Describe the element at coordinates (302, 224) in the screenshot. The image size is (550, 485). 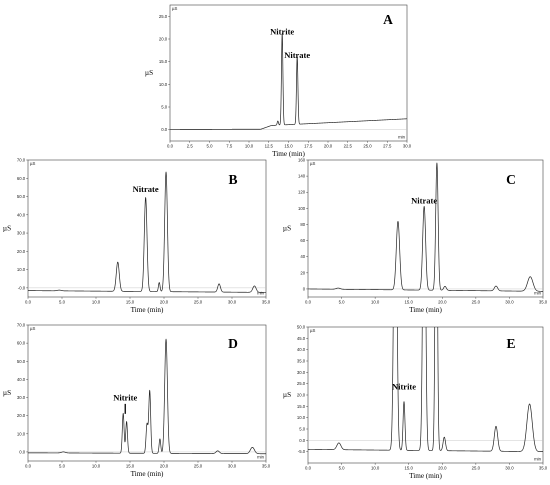
I see `y-tick-label: 80` at that location.